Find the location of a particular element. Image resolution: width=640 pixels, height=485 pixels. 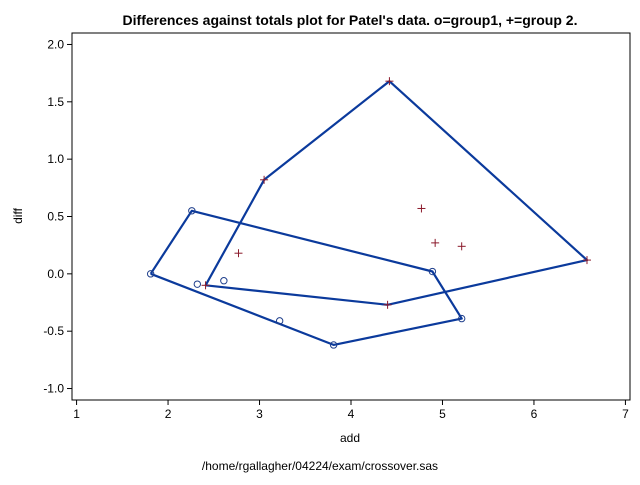

y-tick-label: 1.5 is located at coordinates (55, 102).